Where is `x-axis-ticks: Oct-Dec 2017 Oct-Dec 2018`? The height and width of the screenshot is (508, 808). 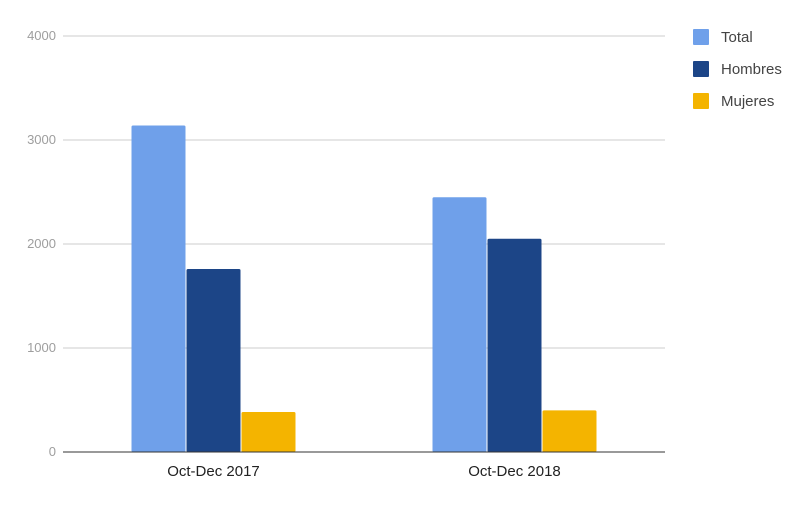
x-axis-ticks: Oct-Dec 2017 Oct-Dec 2018 is located at coordinates (364, 471).